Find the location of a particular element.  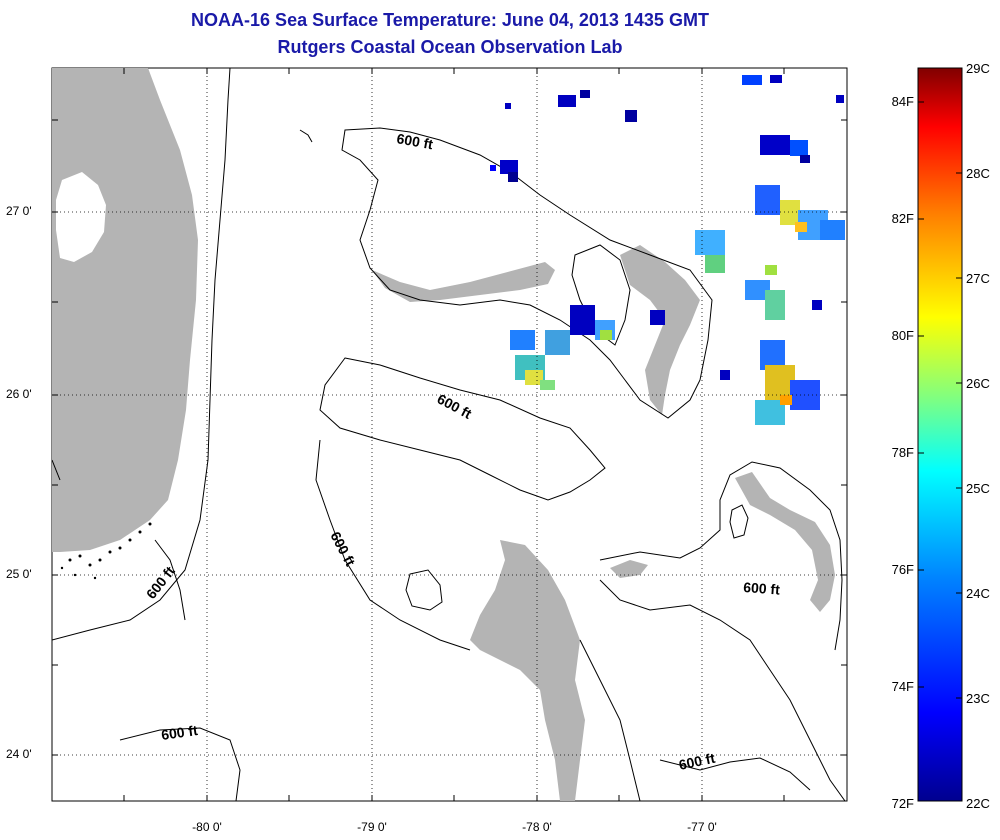

lat-tick-label: 25 0' is located at coordinates (19, 574).